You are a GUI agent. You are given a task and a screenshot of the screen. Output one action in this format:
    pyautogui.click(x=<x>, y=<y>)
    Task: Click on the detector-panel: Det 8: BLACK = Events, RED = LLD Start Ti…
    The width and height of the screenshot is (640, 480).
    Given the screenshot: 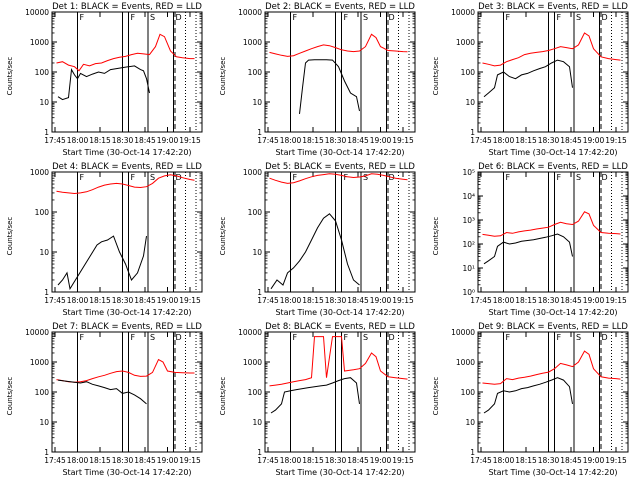 What is the action you would take?
    pyautogui.click(x=319, y=400)
    